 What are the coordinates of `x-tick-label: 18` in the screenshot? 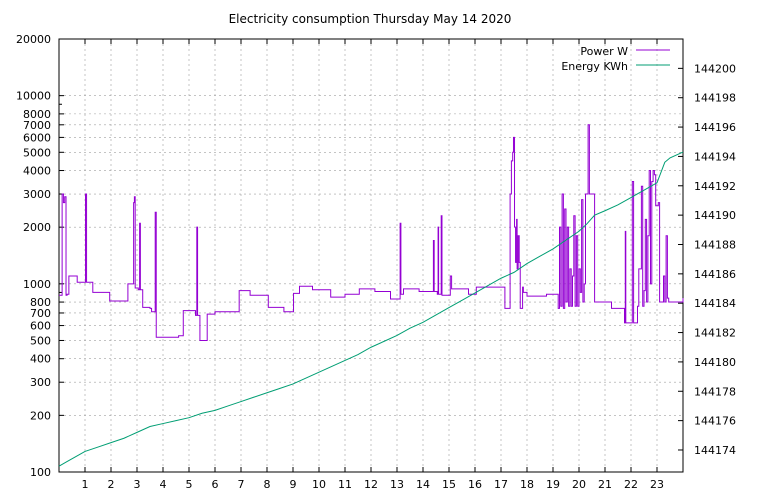 It's located at (527, 484).